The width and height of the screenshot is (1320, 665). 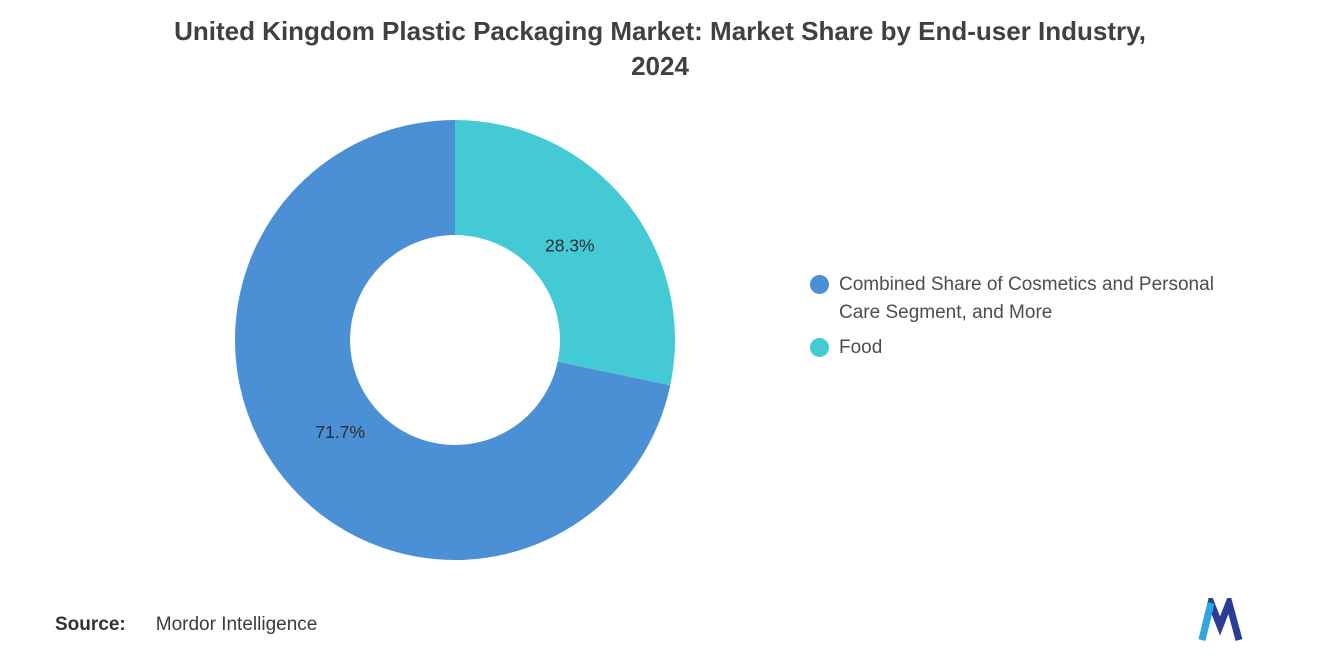 What do you see at coordinates (861, 348) in the screenshot?
I see `legend-label-food: Food` at bounding box center [861, 348].